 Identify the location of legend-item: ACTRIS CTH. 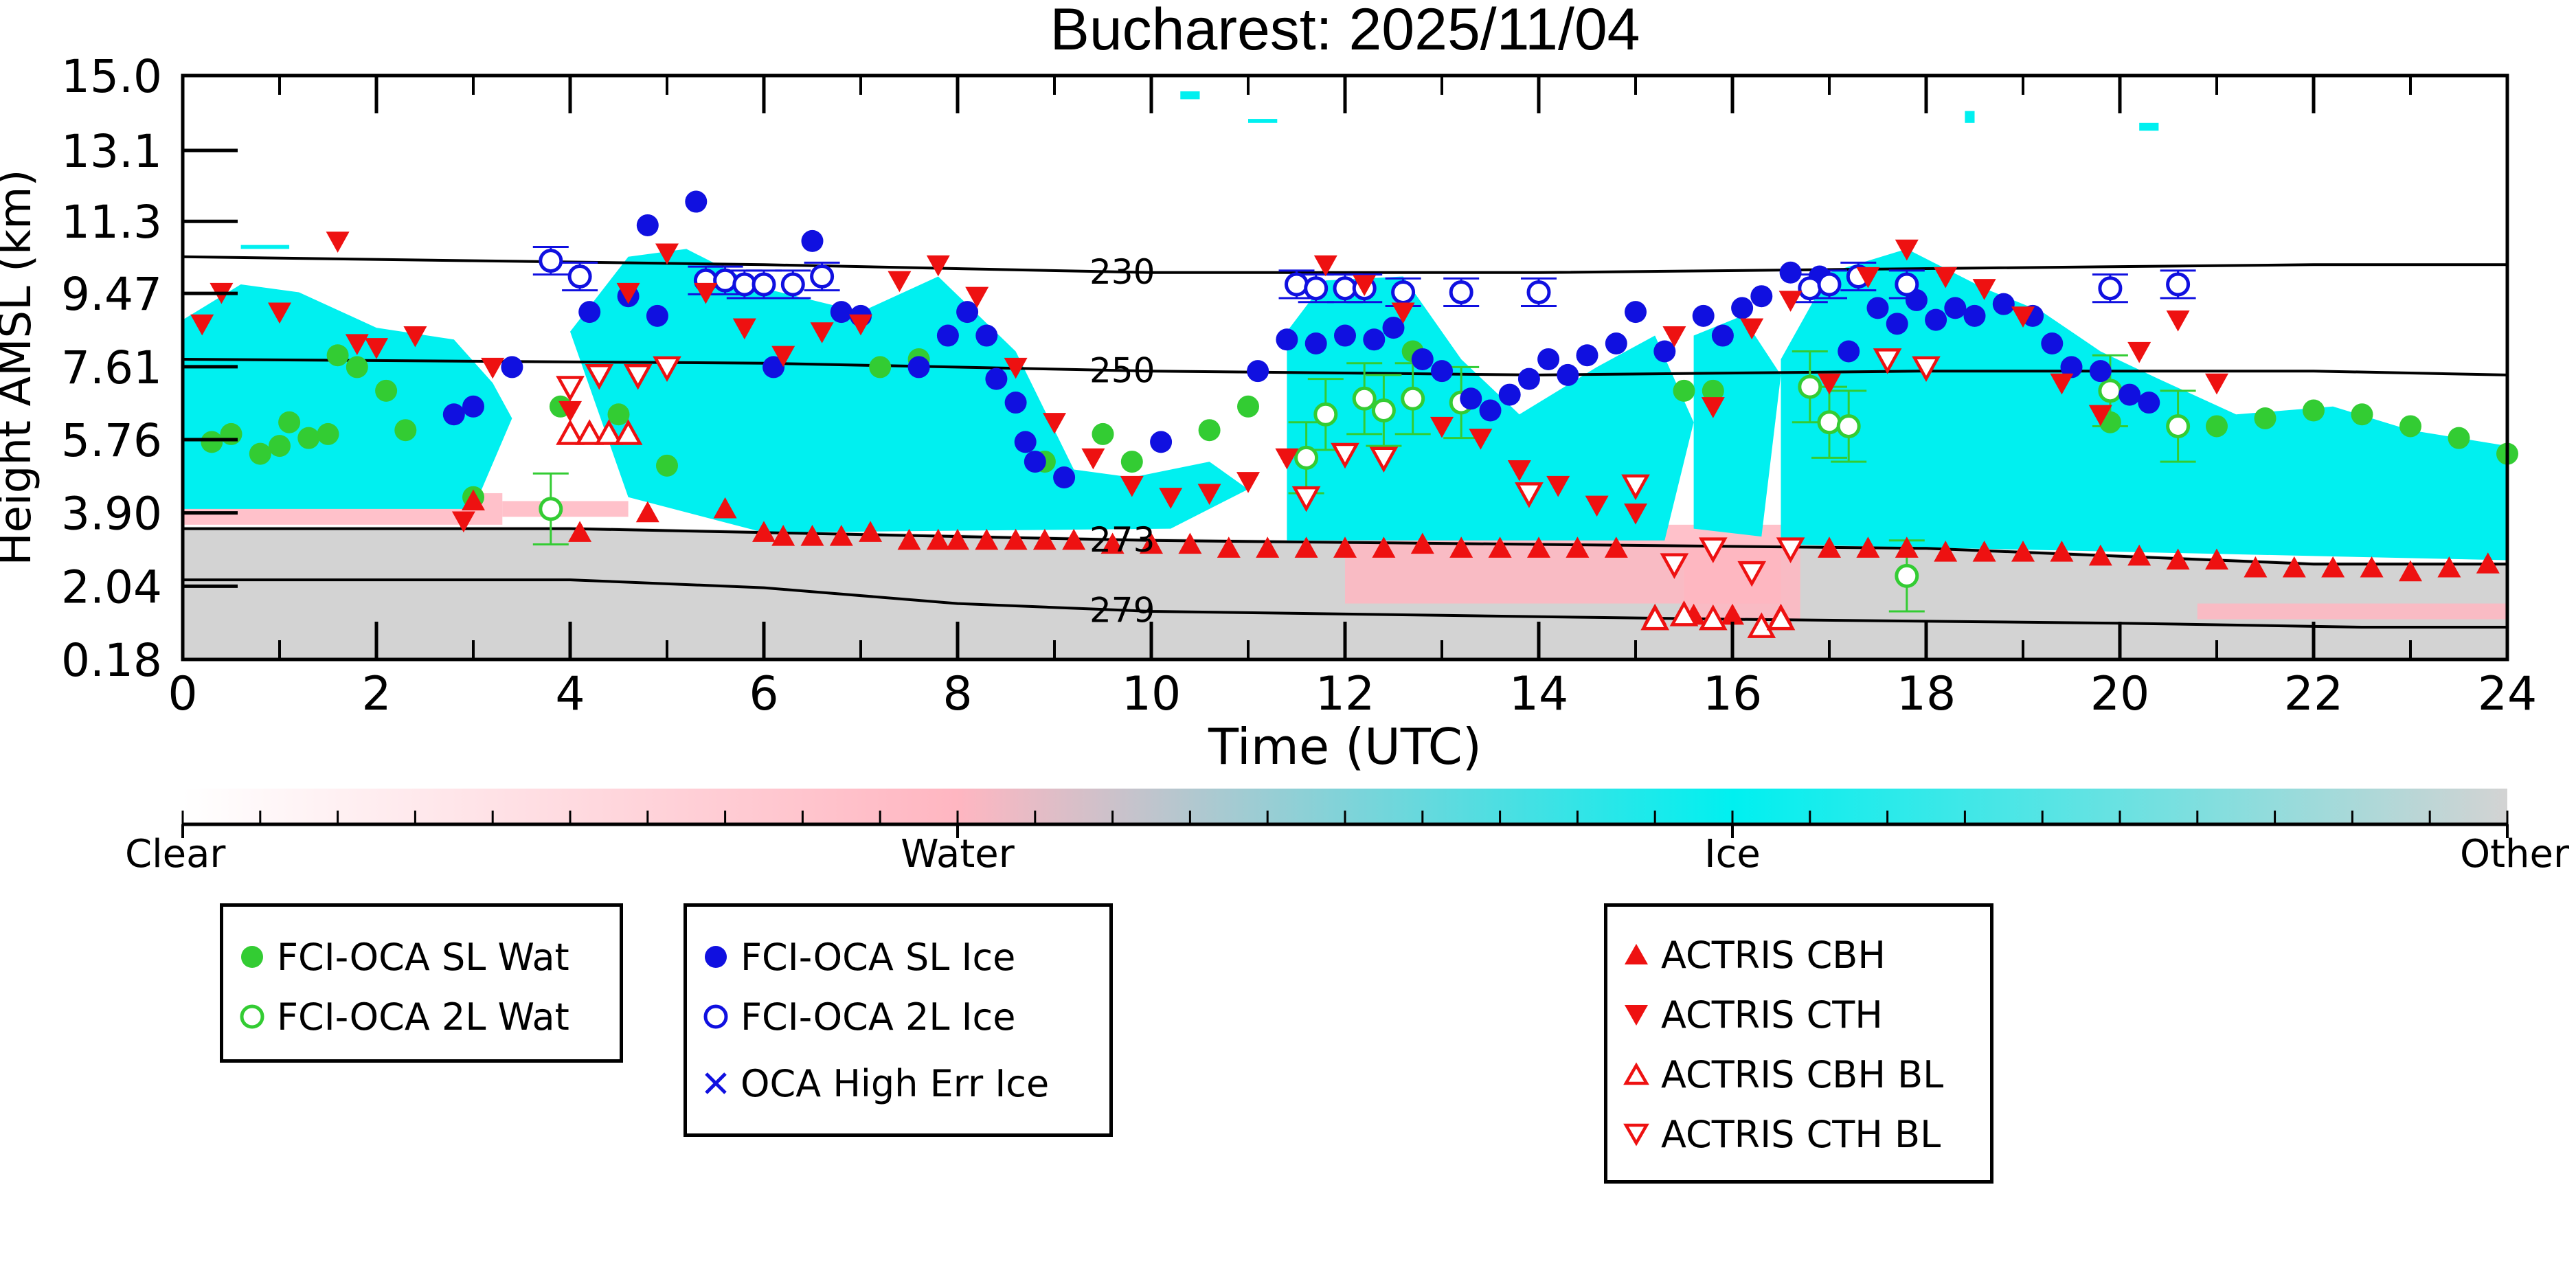
(1798, 1014).